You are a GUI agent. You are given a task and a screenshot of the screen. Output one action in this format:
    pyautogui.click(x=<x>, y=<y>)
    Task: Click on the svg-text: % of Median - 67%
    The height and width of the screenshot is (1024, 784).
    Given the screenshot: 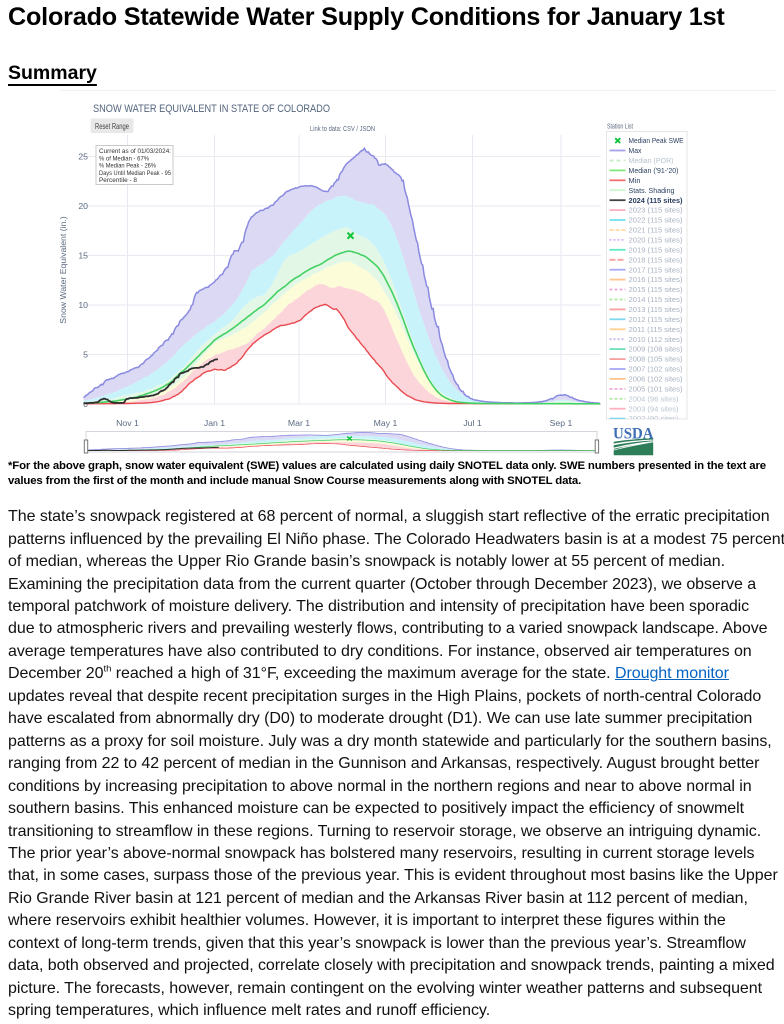 What is the action you would take?
    pyautogui.click(x=124, y=158)
    